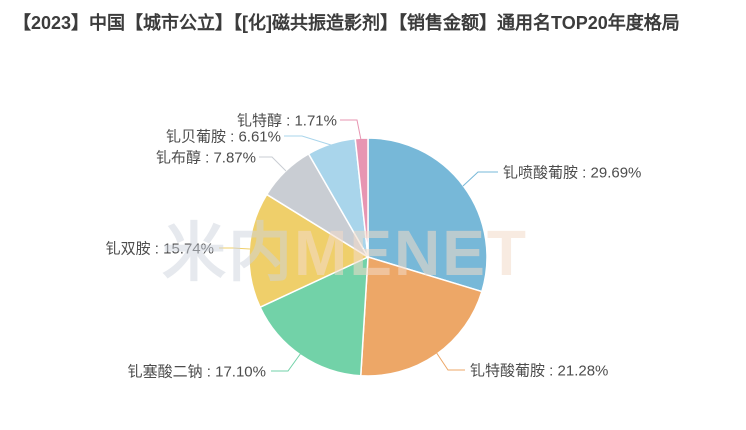 Image resolution: width=746 pixels, height=430 pixels. I want to click on slice-label: 钆贝葡胺 : 6.61%, so click(223, 136).